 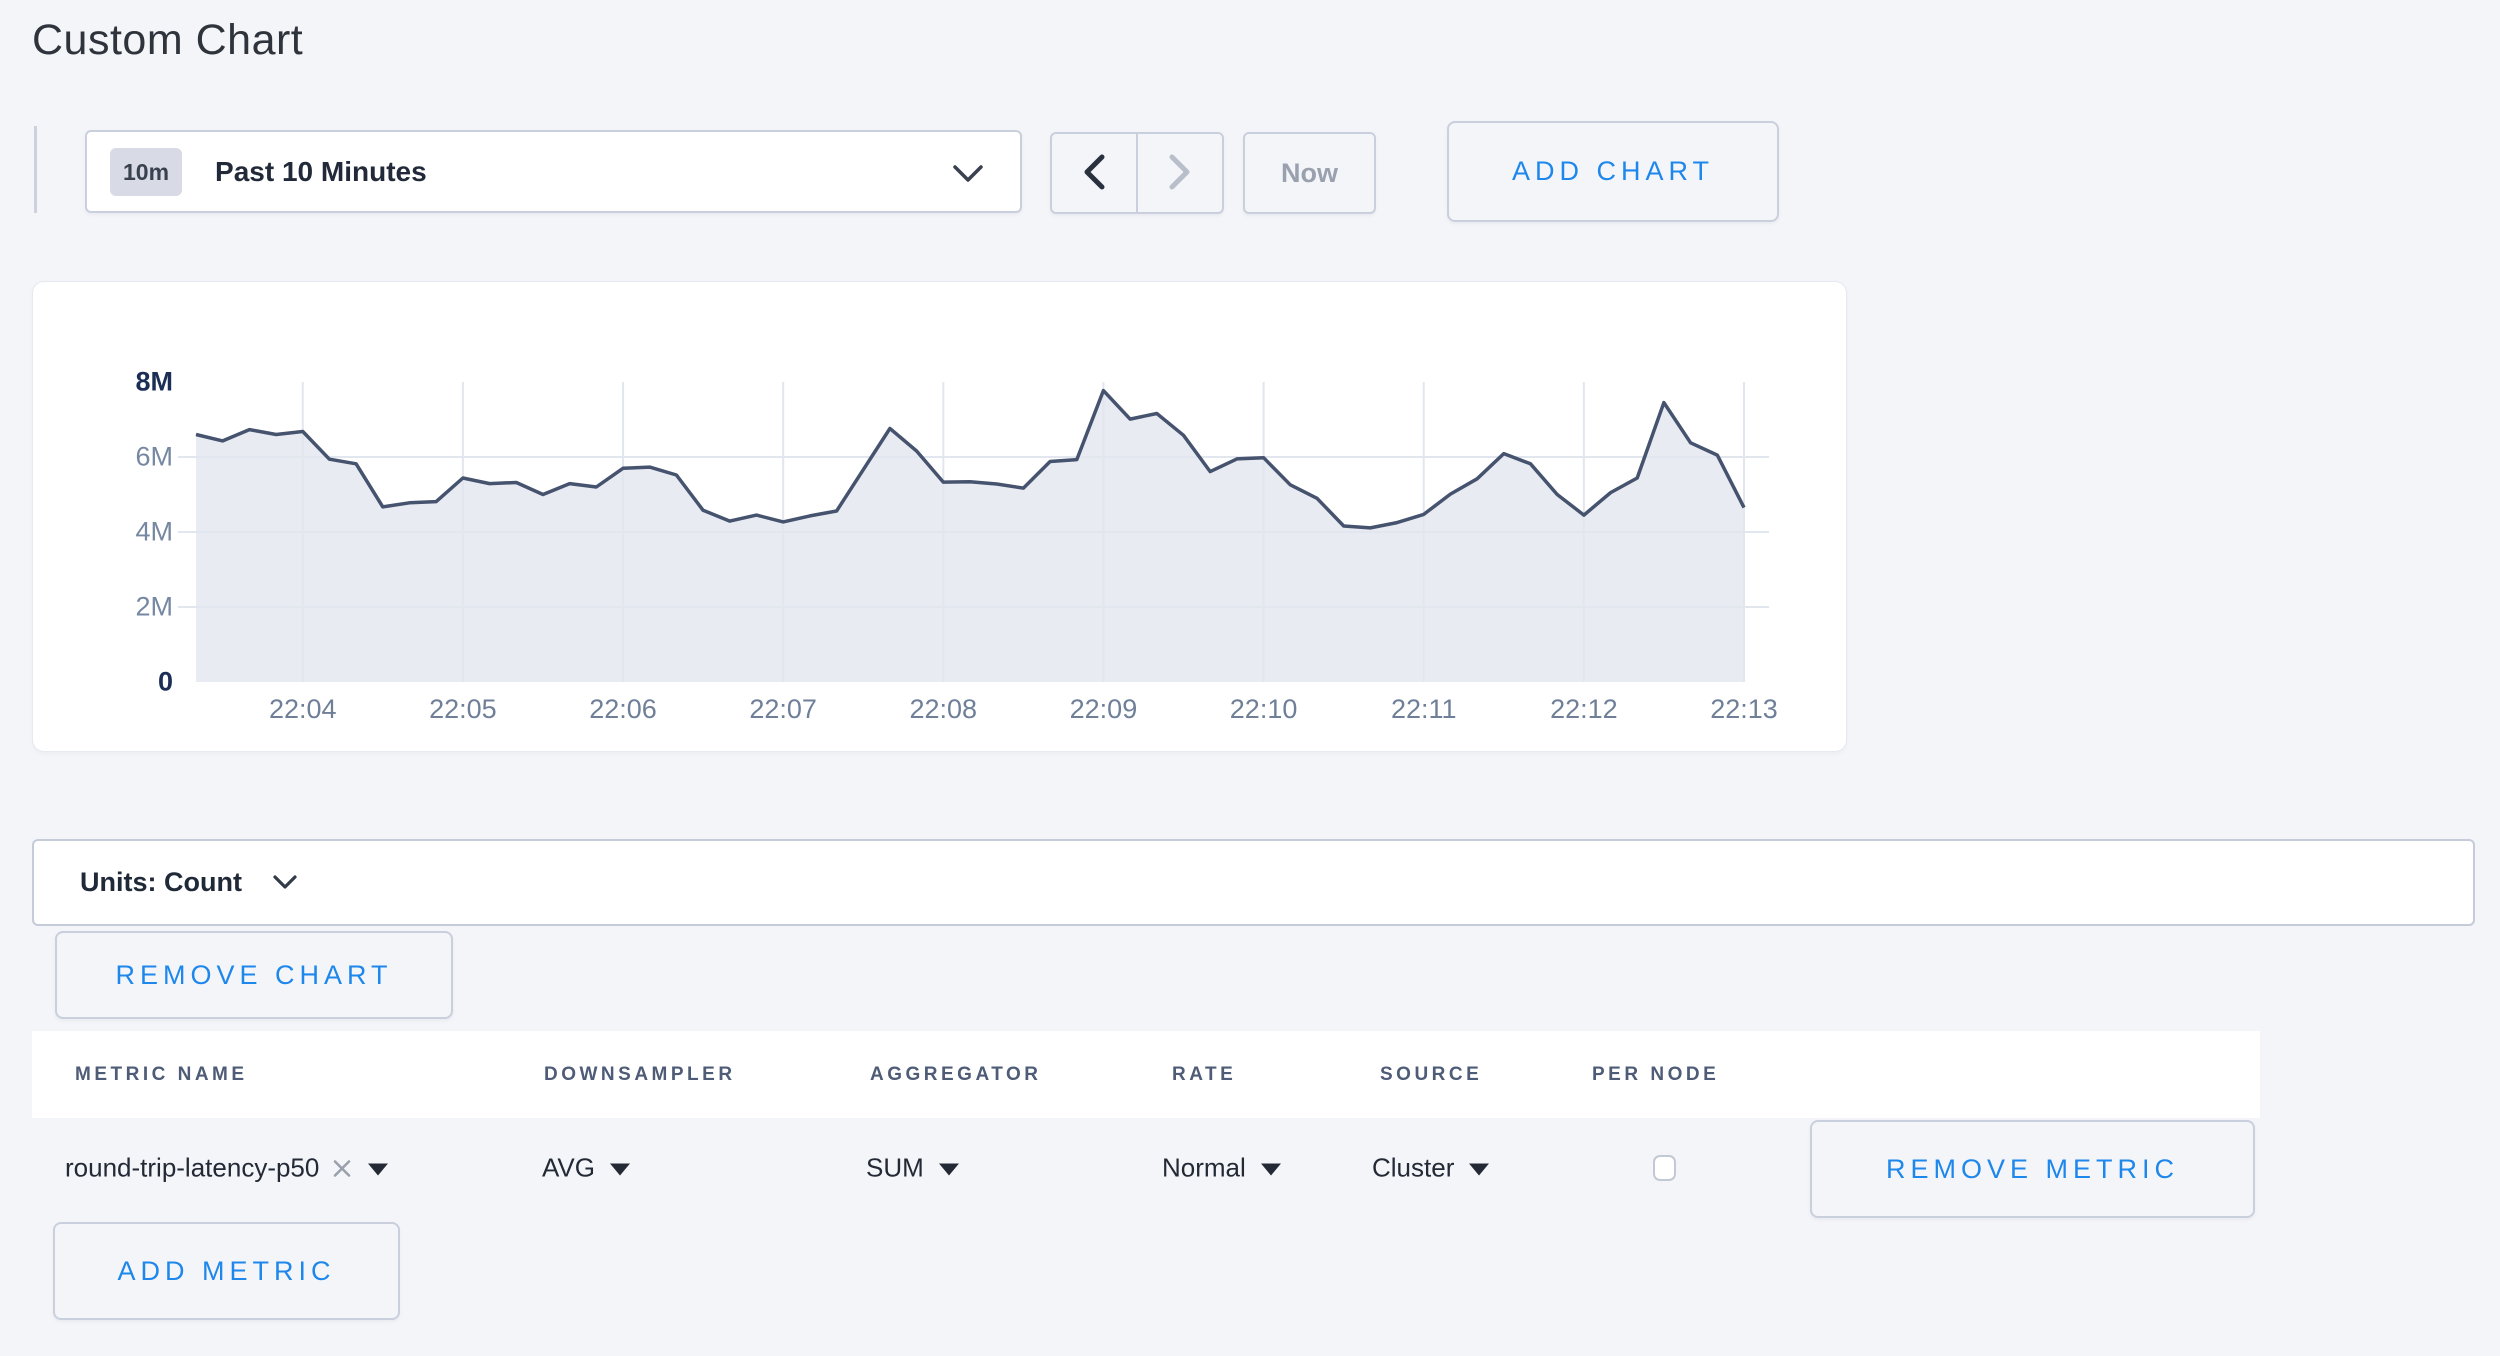 I want to click on prev-time-button, so click(x=1095, y=173).